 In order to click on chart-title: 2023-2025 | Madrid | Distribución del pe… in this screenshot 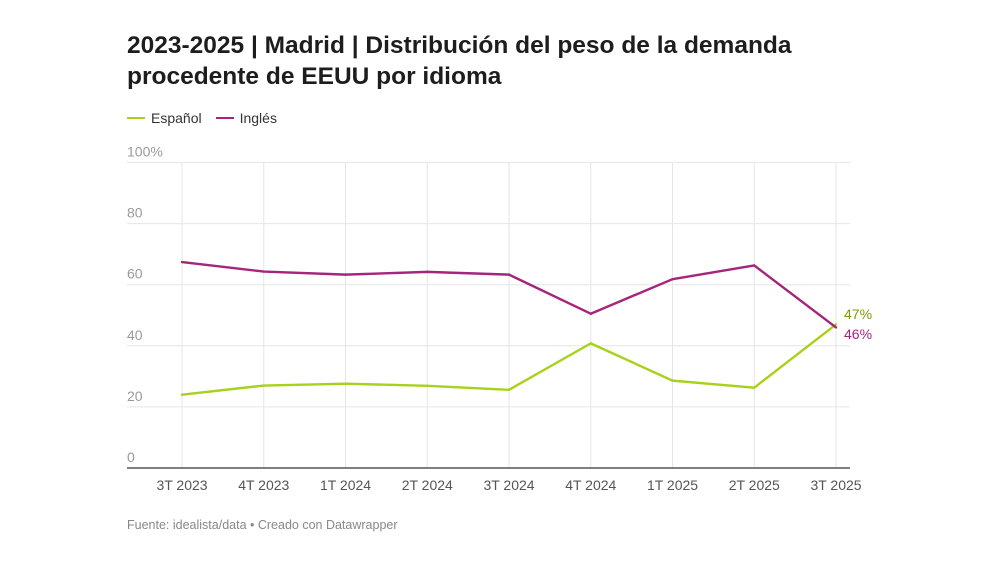, I will do `click(459, 61)`.